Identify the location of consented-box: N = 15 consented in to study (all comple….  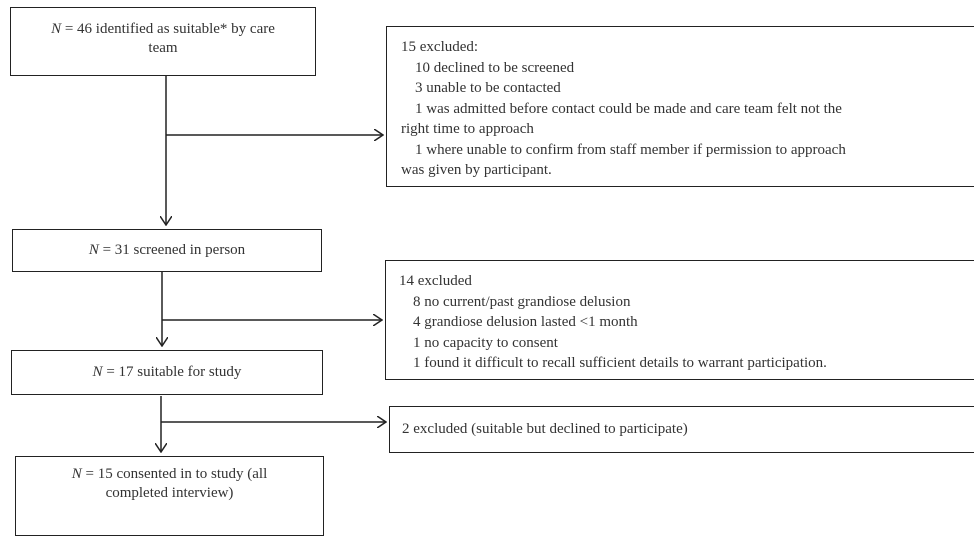
(169, 496).